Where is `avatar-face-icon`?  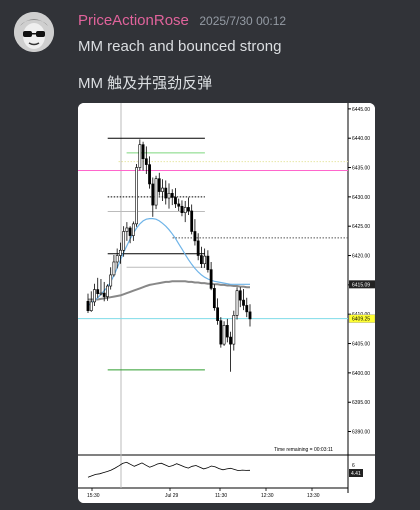
avatar-face-icon is located at coordinates (34, 32).